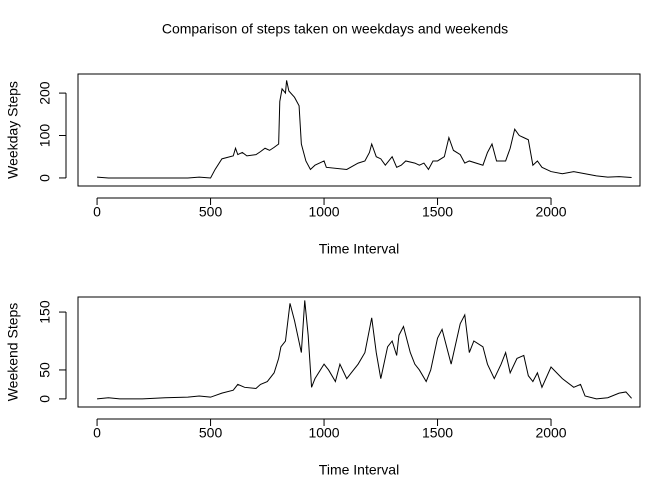  I want to click on y-tick-label: 200, so click(45, 93).